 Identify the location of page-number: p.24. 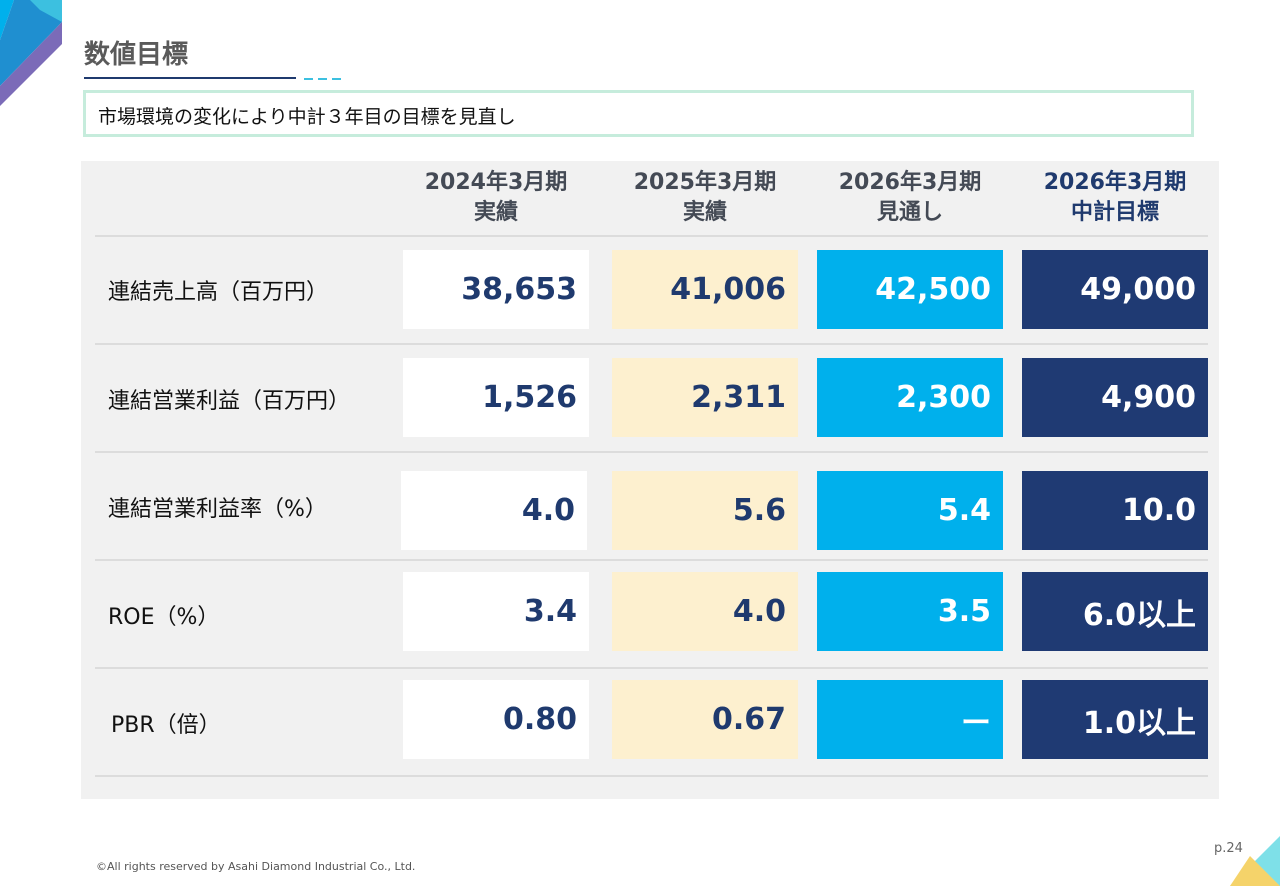
(1228, 848).